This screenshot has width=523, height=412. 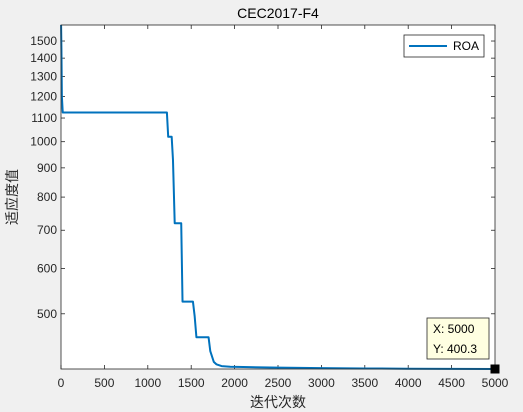 I want to click on y-tick-label: 800, so click(x=47, y=197).